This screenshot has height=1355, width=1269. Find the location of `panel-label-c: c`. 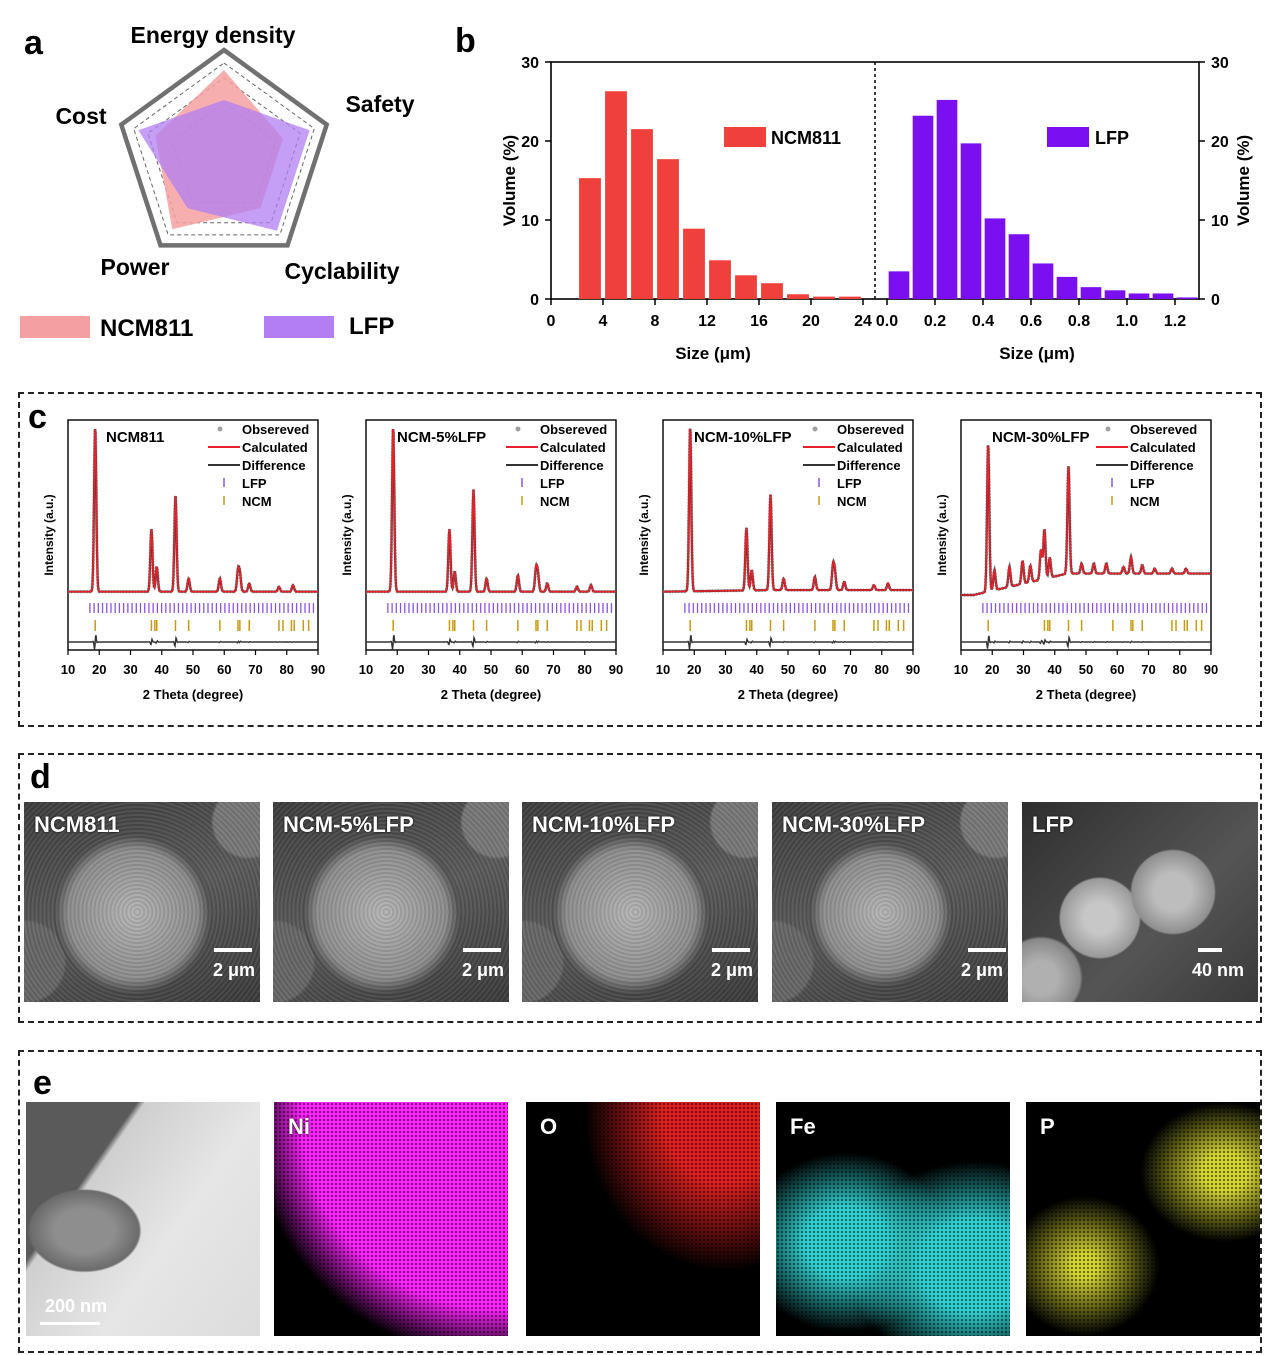

panel-label-c: c is located at coordinates (37, 417).